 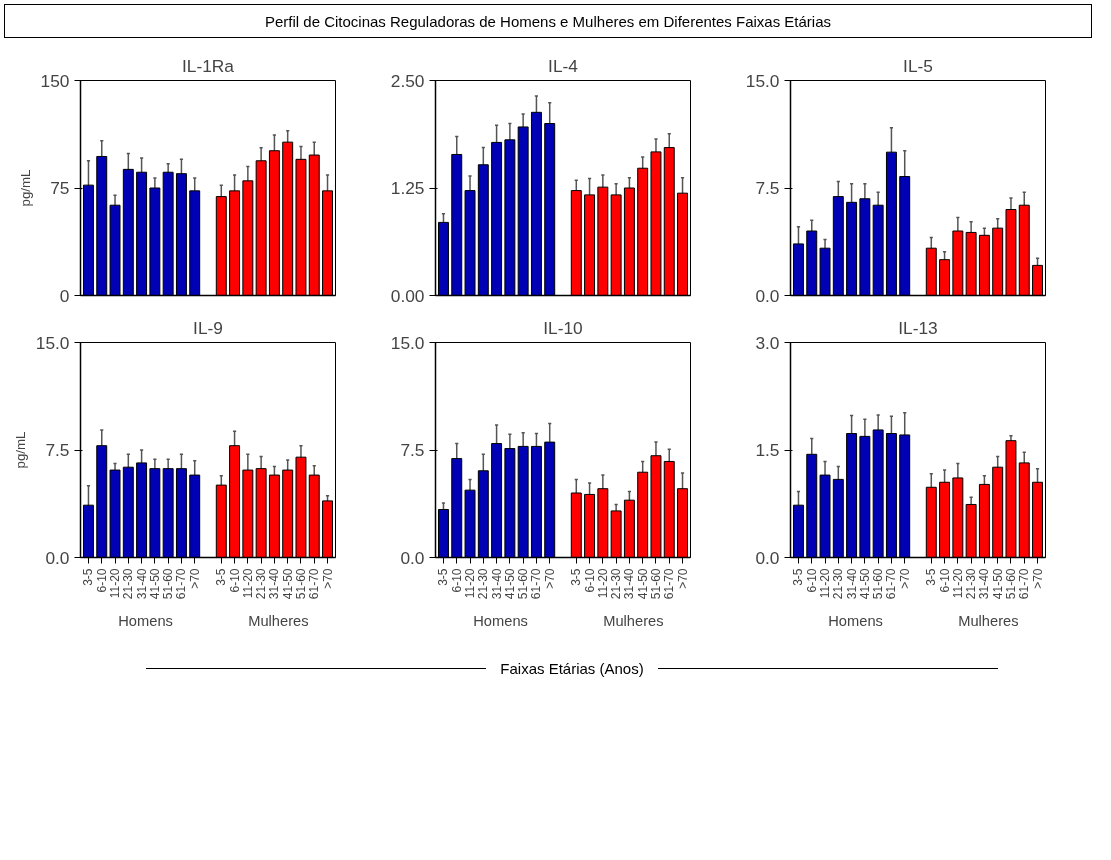 I want to click on y-tick-label: 2.50, so click(x=407, y=80).